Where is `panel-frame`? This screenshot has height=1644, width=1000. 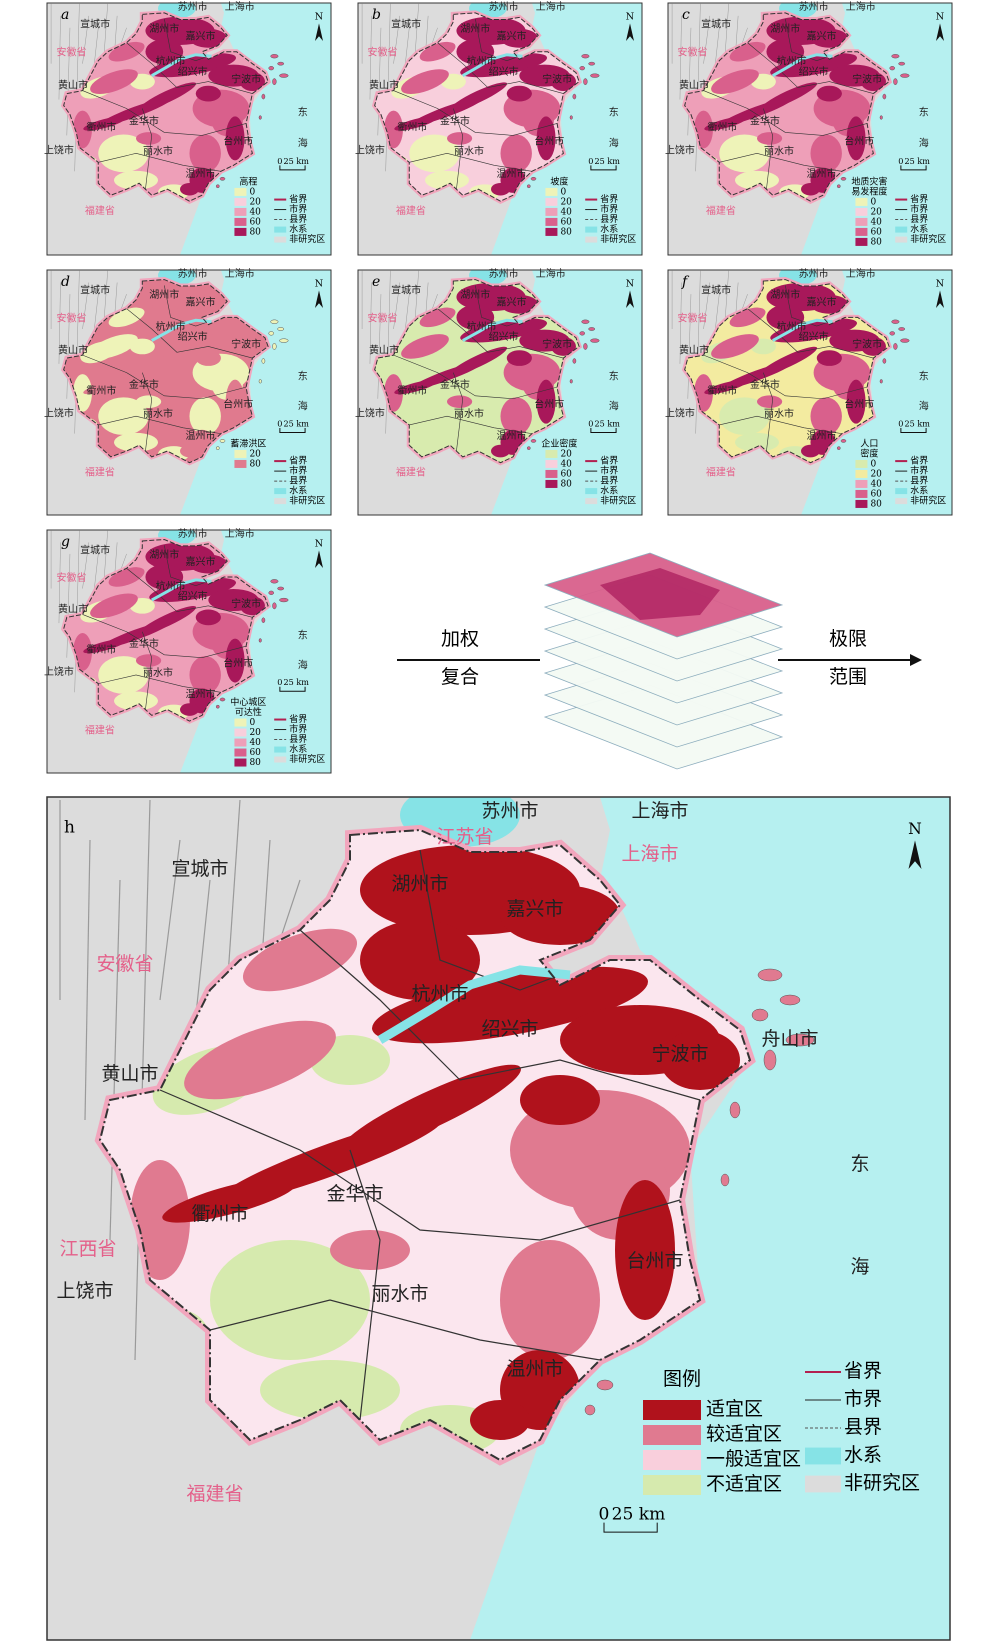 panel-frame is located at coordinates (189, 392).